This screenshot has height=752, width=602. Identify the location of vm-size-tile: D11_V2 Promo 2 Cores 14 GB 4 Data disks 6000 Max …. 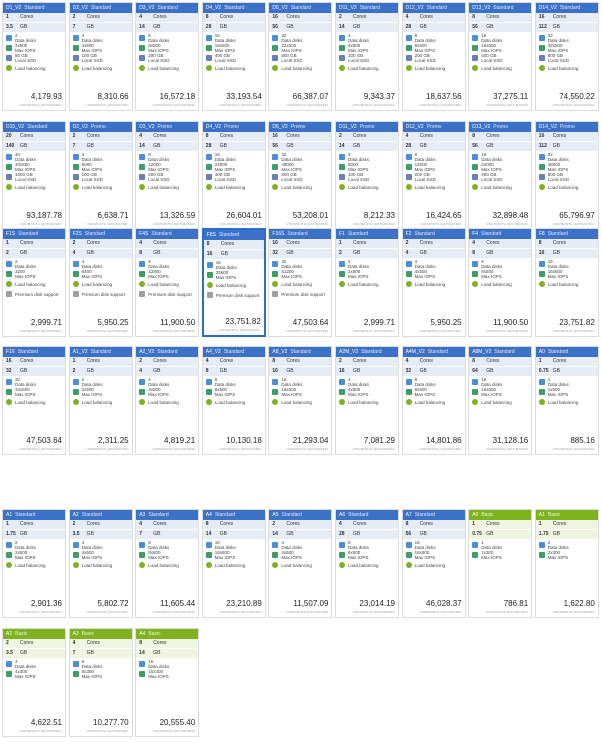
(367, 175).